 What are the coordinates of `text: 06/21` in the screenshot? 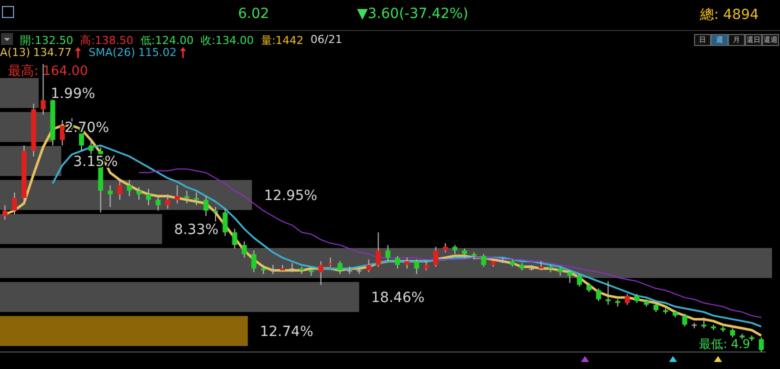 It's located at (326, 40).